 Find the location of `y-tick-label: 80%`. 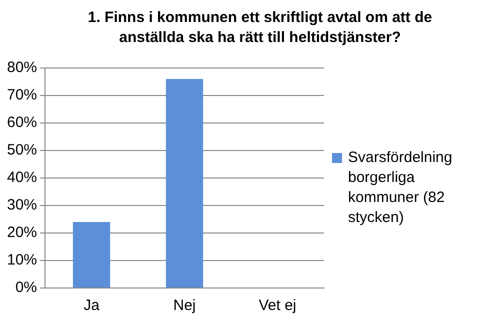

y-tick-label: 80% is located at coordinates (22, 67).